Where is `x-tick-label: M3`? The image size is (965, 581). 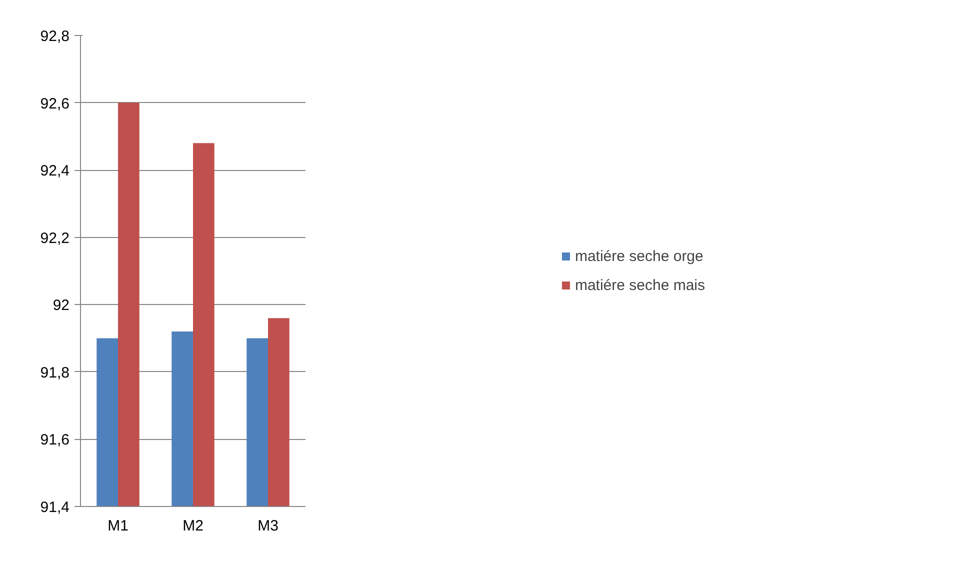
x-tick-label: M3 is located at coordinates (268, 526).